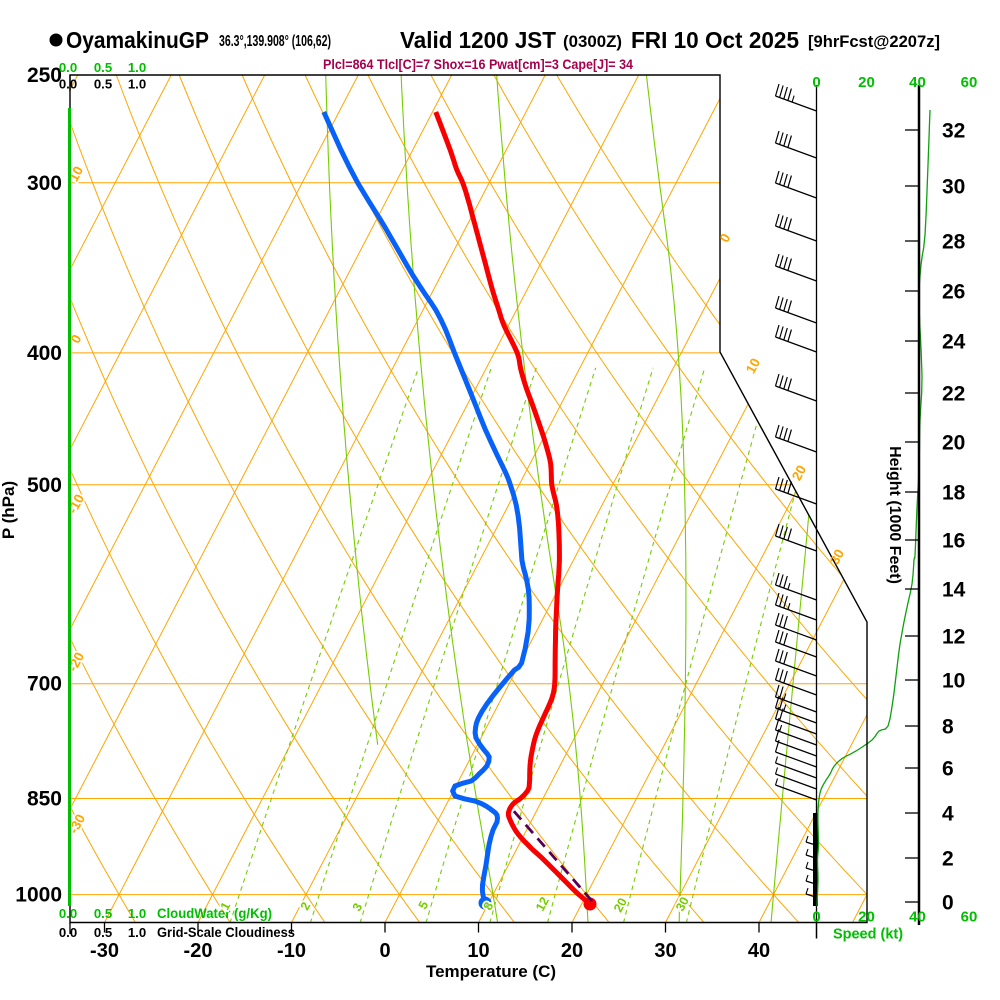 The image size is (1000, 1000). Describe the element at coordinates (948, 727) in the screenshot. I see `svg-text: 8` at that location.